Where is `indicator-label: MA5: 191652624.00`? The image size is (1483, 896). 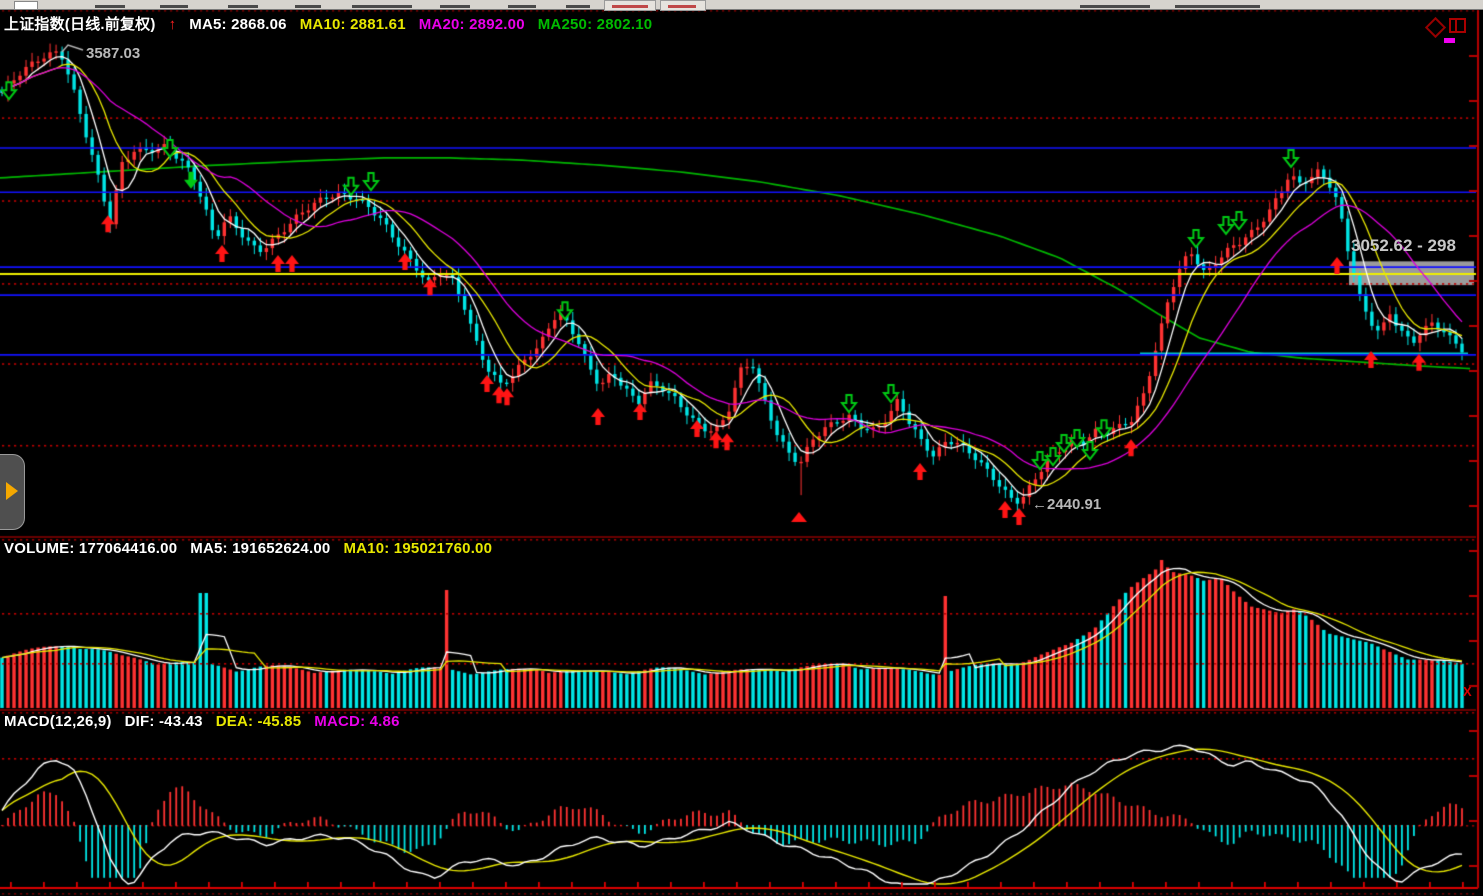 indicator-label: MA5: 191652624.00 is located at coordinates (260, 548).